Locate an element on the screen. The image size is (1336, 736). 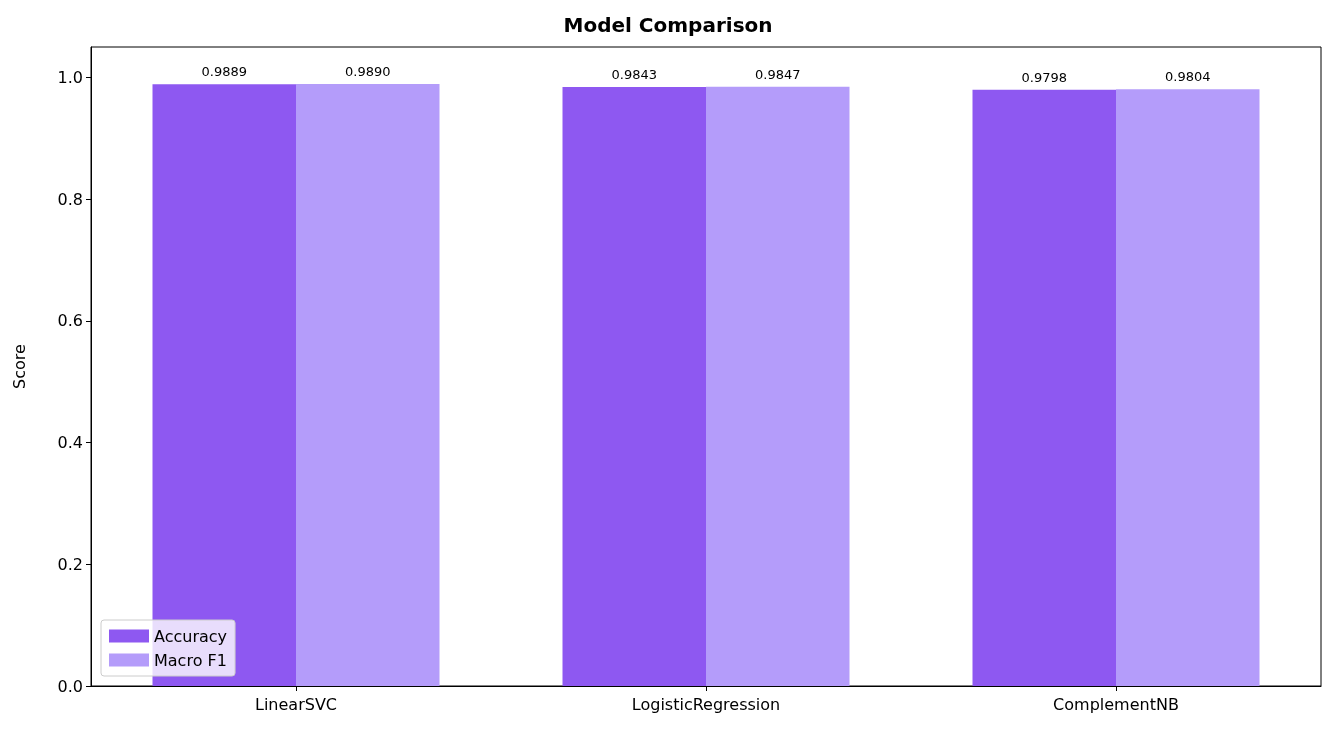
chart-title: Model Comparison is located at coordinates (668, 25).